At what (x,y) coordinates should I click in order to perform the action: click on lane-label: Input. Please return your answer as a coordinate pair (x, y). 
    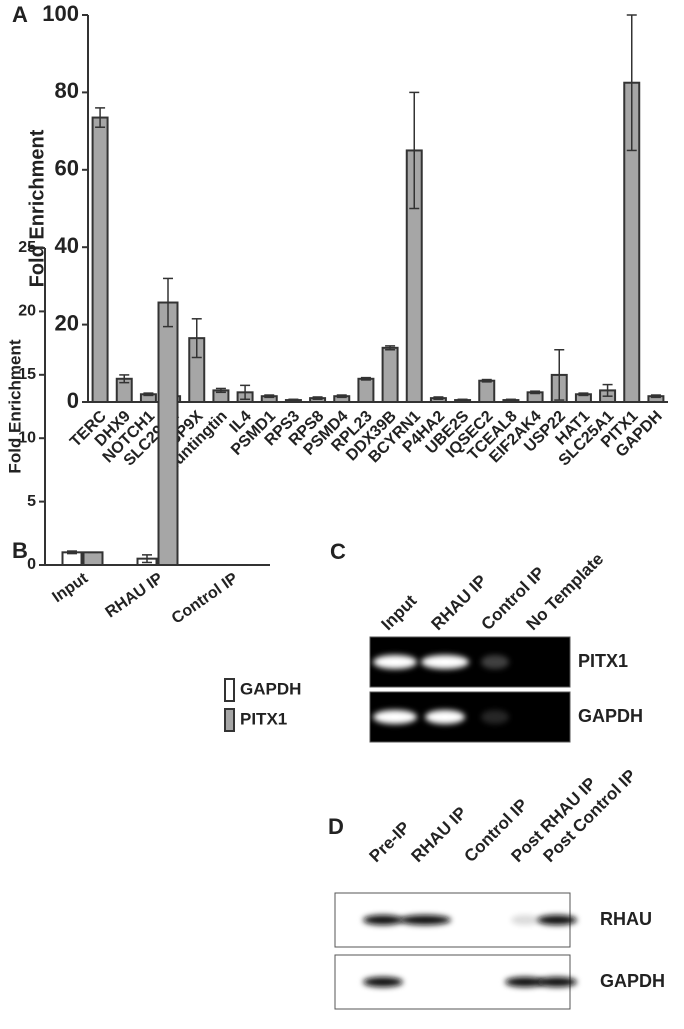
    Looking at the image, I should click on (399, 612).